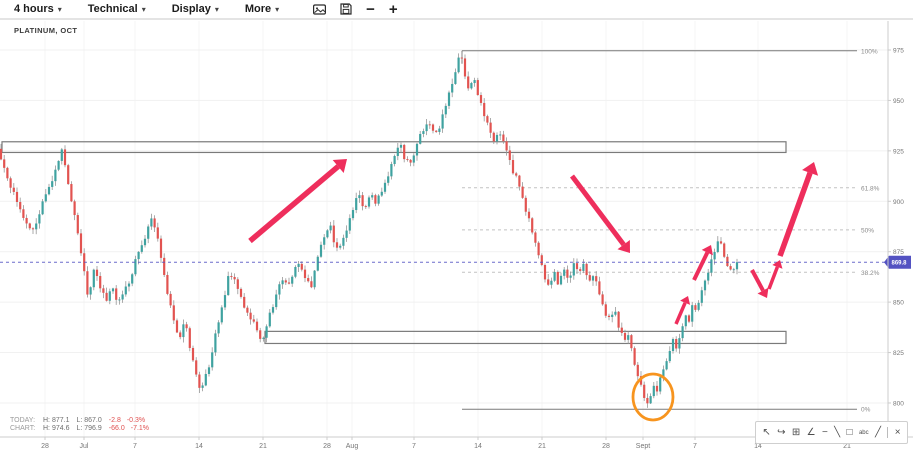 The height and width of the screenshot is (453, 913). Describe the element at coordinates (898, 101) in the screenshot. I see `svg-text: 950` at that location.